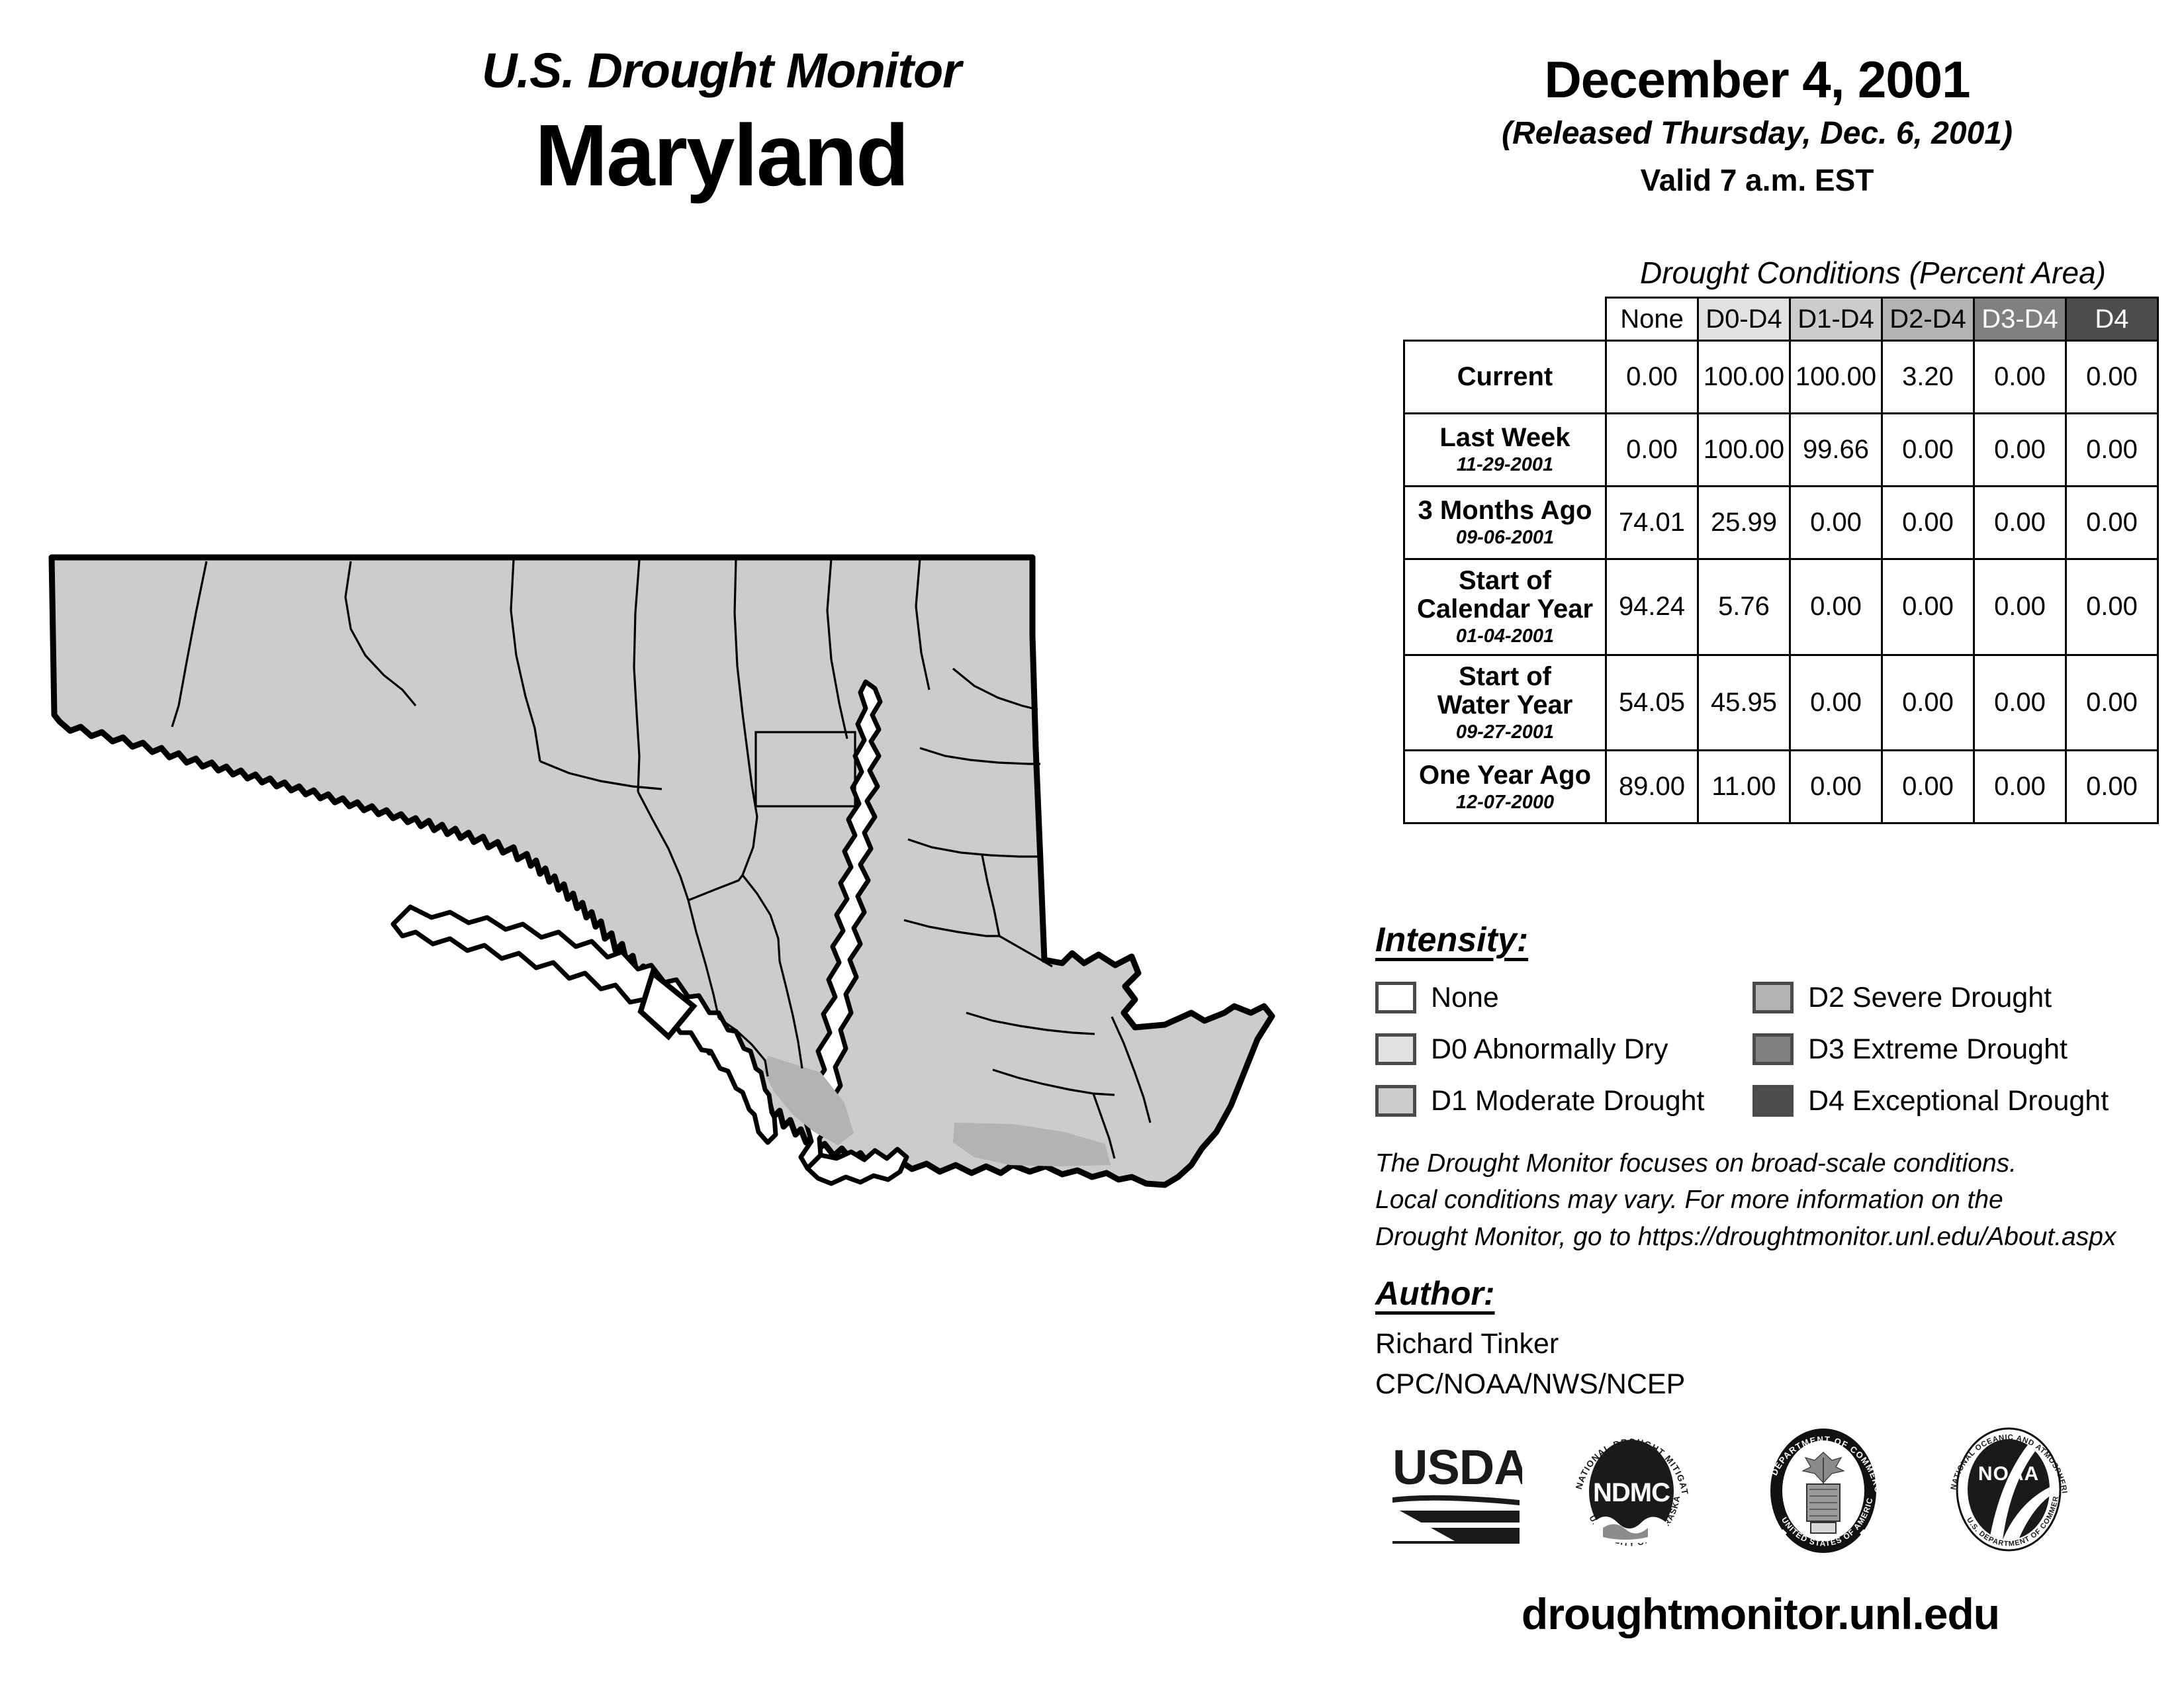  What do you see at coordinates (1505, 465) in the screenshot?
I see `row-date: 11-29-2001` at bounding box center [1505, 465].